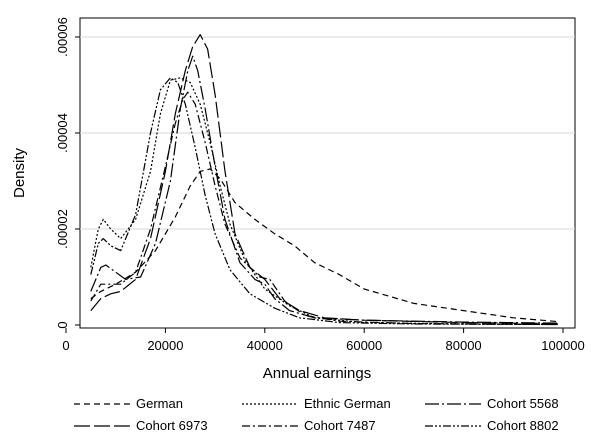 The height and width of the screenshot is (436, 591). Describe the element at coordinates (523, 425) in the screenshot. I see `legend-label-cohort-8802: Cohort 8802` at that location.